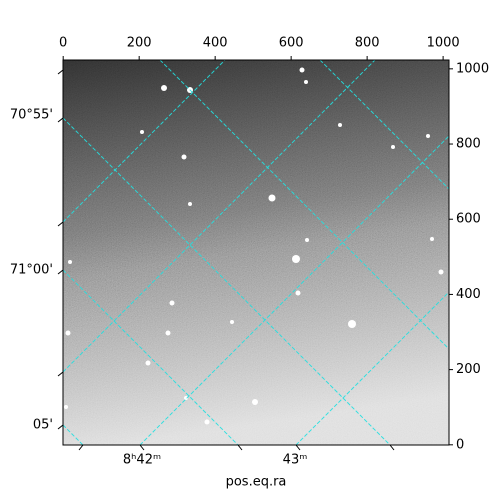  I want to click on x-tick-label: 600, so click(291, 43).